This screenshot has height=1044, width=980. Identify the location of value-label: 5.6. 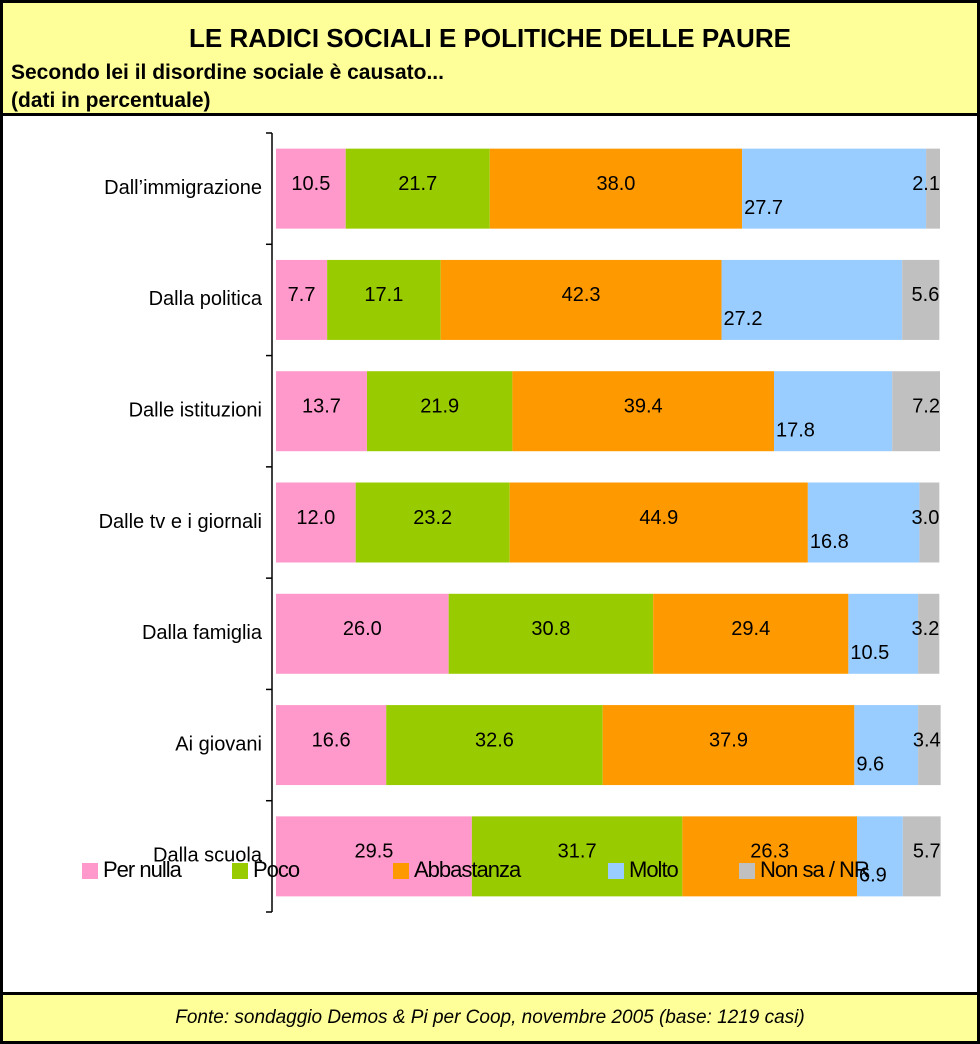
(926, 295).